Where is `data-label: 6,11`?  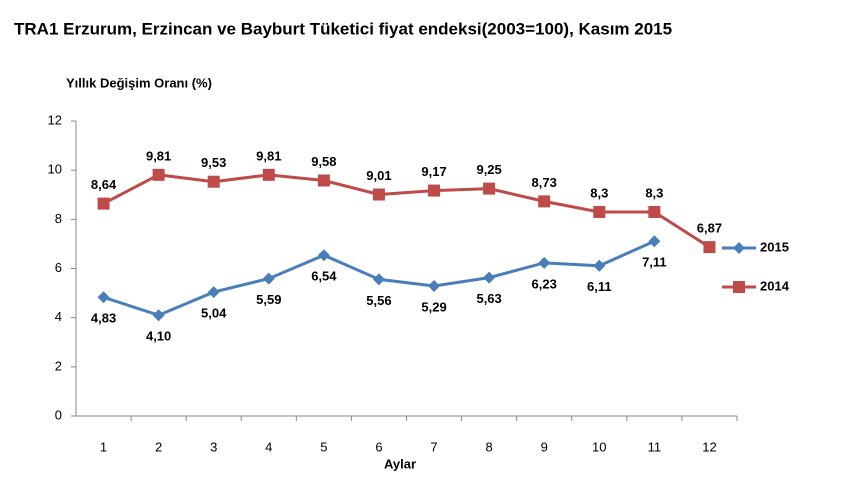 data-label: 6,11 is located at coordinates (599, 286).